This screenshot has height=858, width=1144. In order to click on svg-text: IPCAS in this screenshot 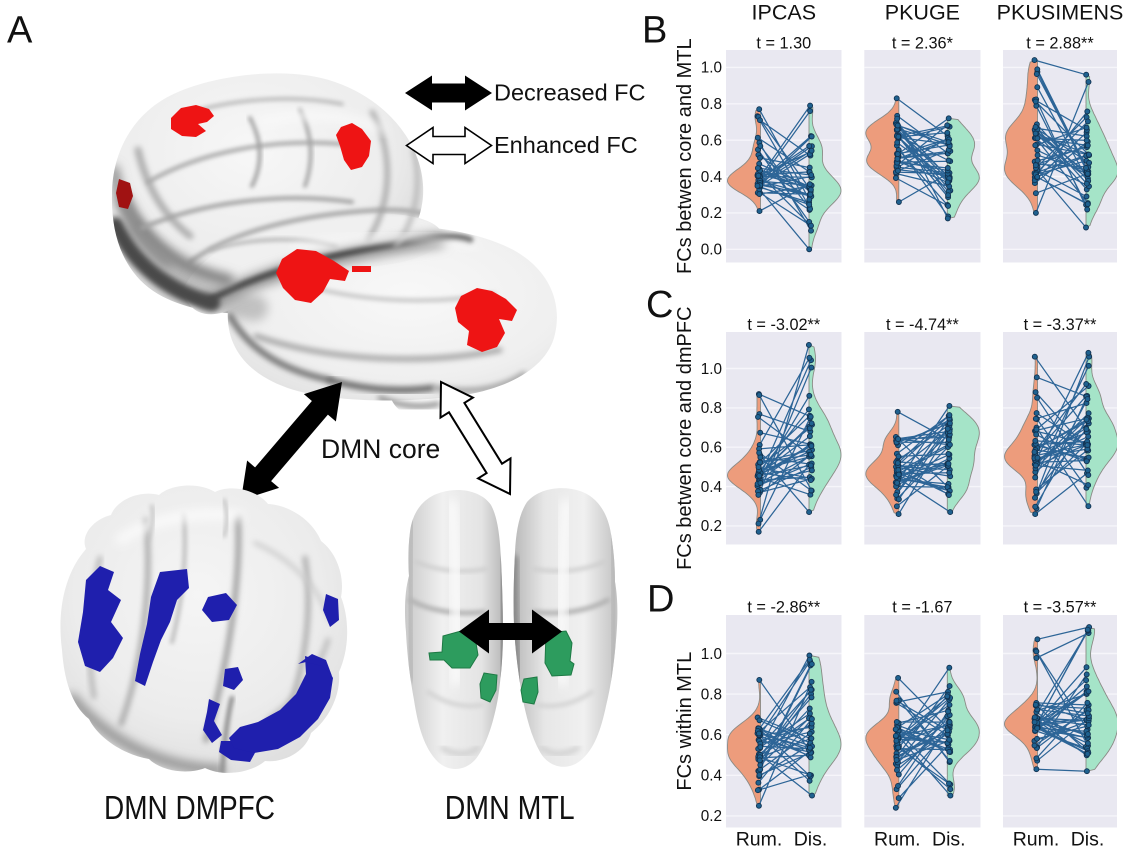, I will do `click(784, 13)`.